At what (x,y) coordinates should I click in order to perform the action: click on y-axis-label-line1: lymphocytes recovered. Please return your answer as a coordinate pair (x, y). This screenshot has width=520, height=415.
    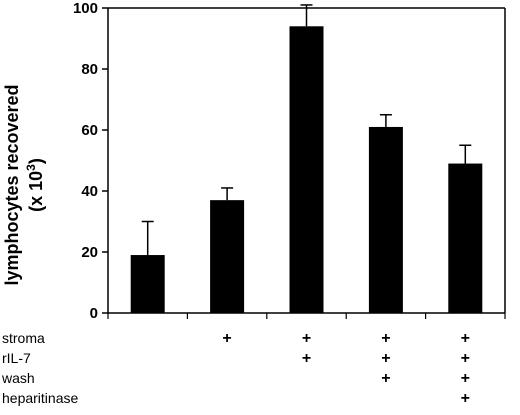
    Looking at the image, I should click on (12, 184).